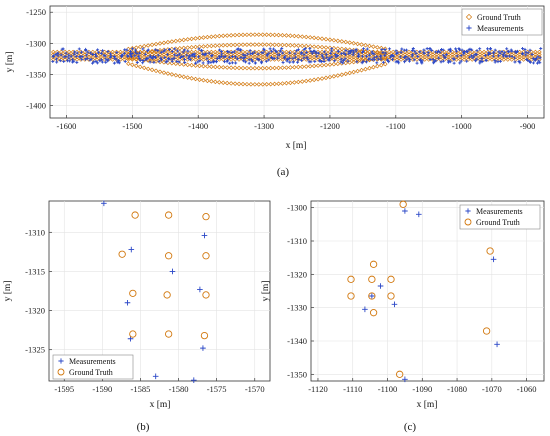 This screenshot has width=550, height=436. Describe the element at coordinates (155, 292) in the screenshot. I see `marks-b` at that location.